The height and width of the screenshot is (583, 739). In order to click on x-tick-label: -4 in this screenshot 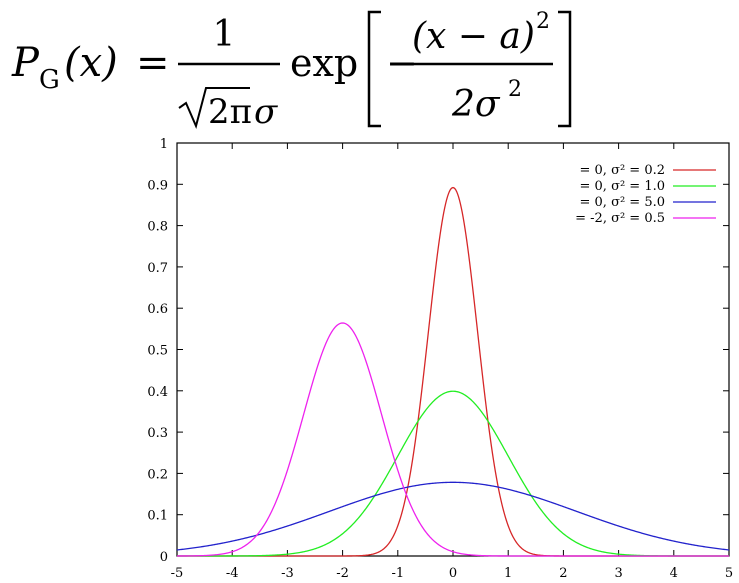, I will do `click(232, 573)`.